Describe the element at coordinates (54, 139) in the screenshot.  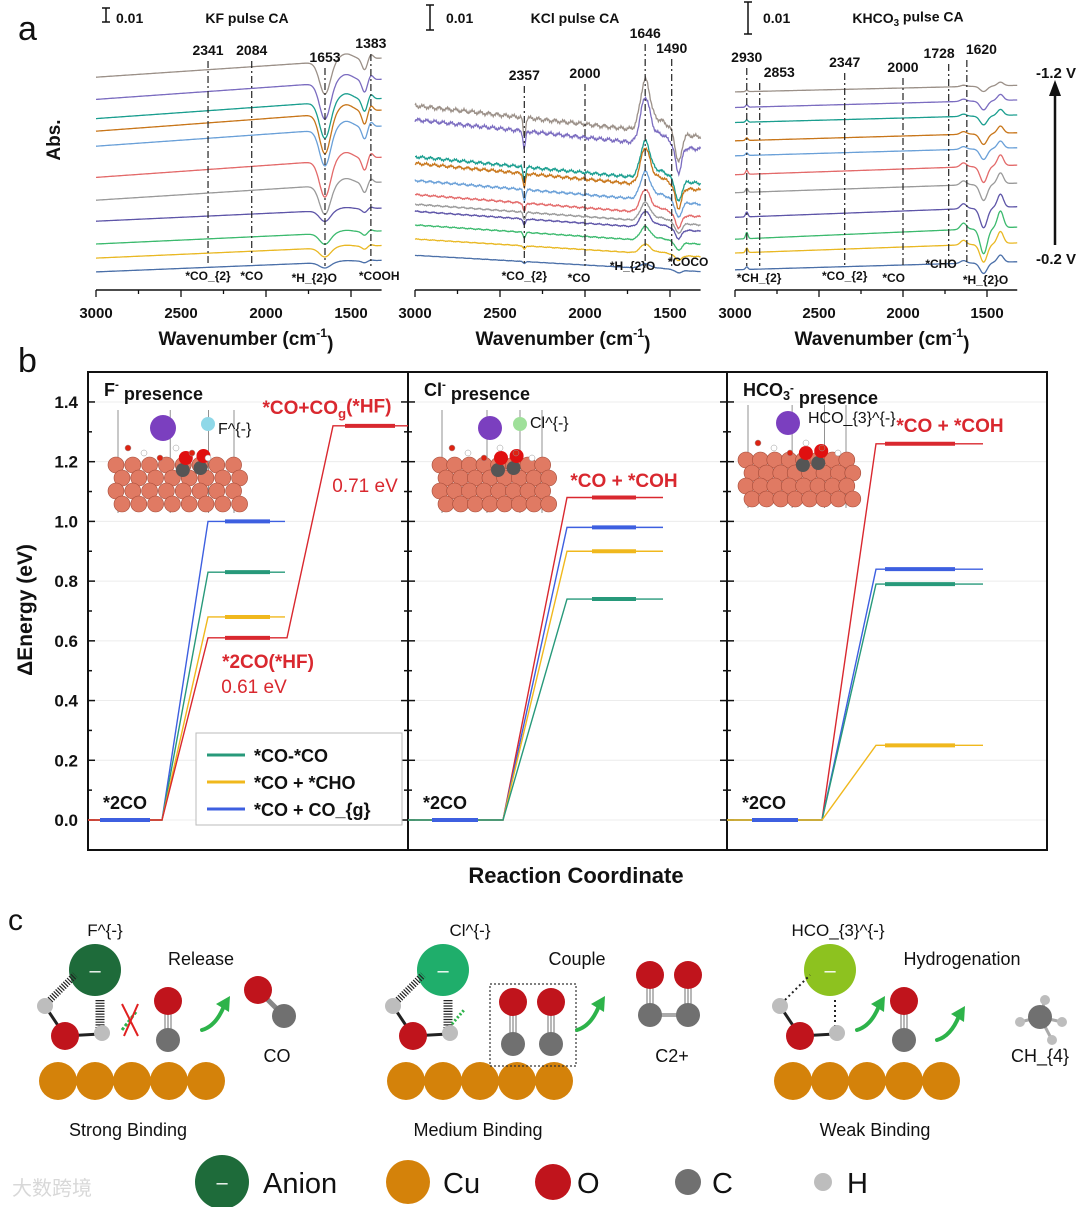
I see `y-axis-label: Abs.` at that location.